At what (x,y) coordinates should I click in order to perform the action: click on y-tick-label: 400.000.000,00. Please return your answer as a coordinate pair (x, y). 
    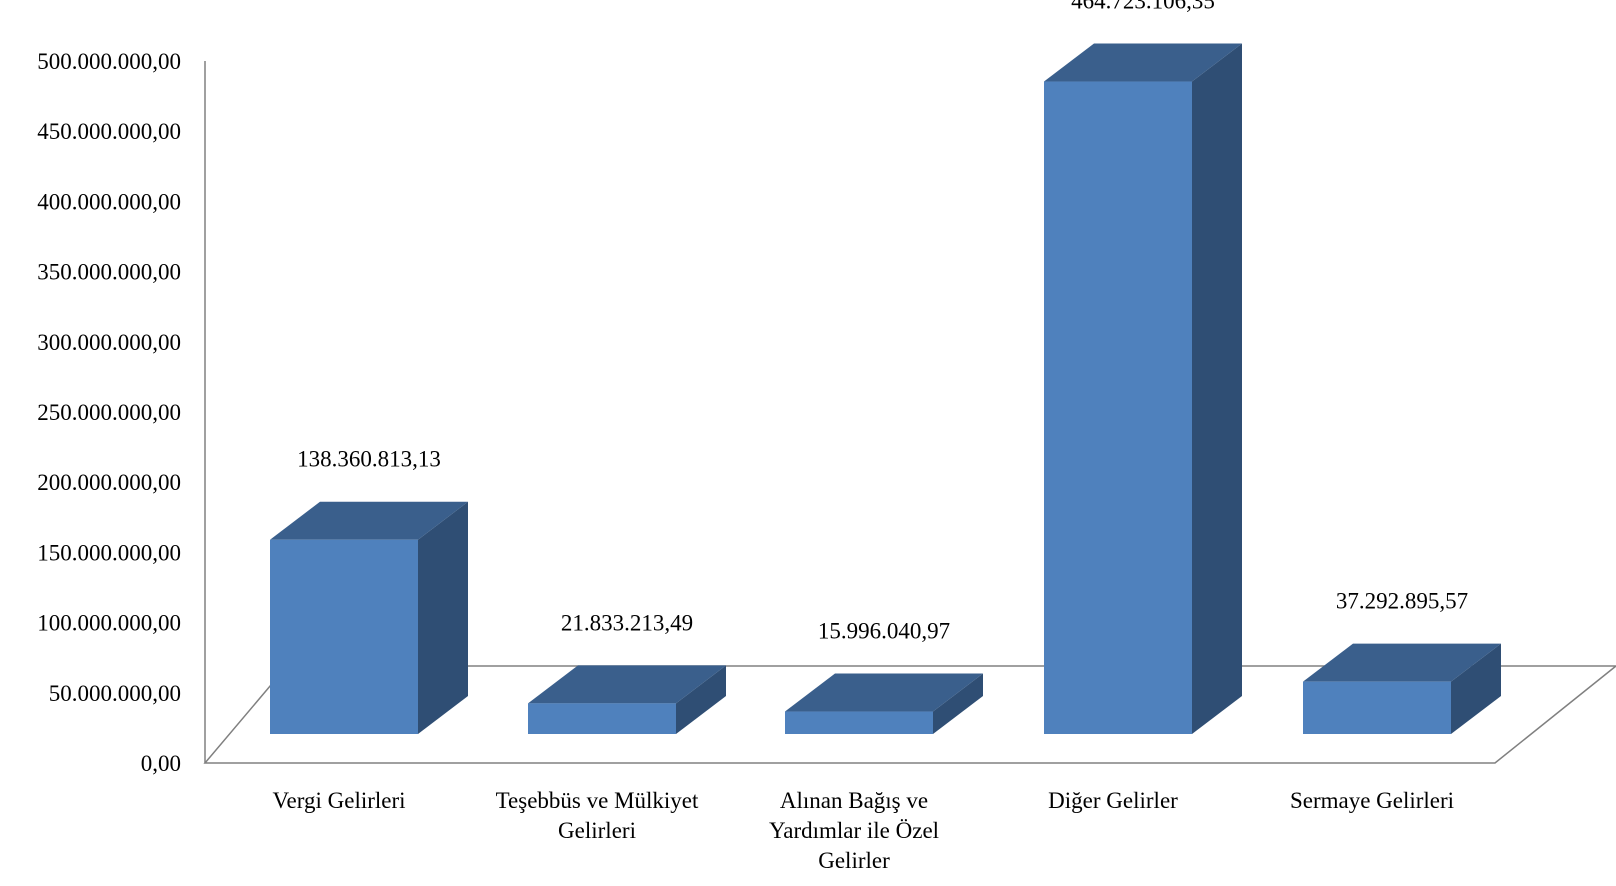
    Looking at the image, I should click on (109, 201).